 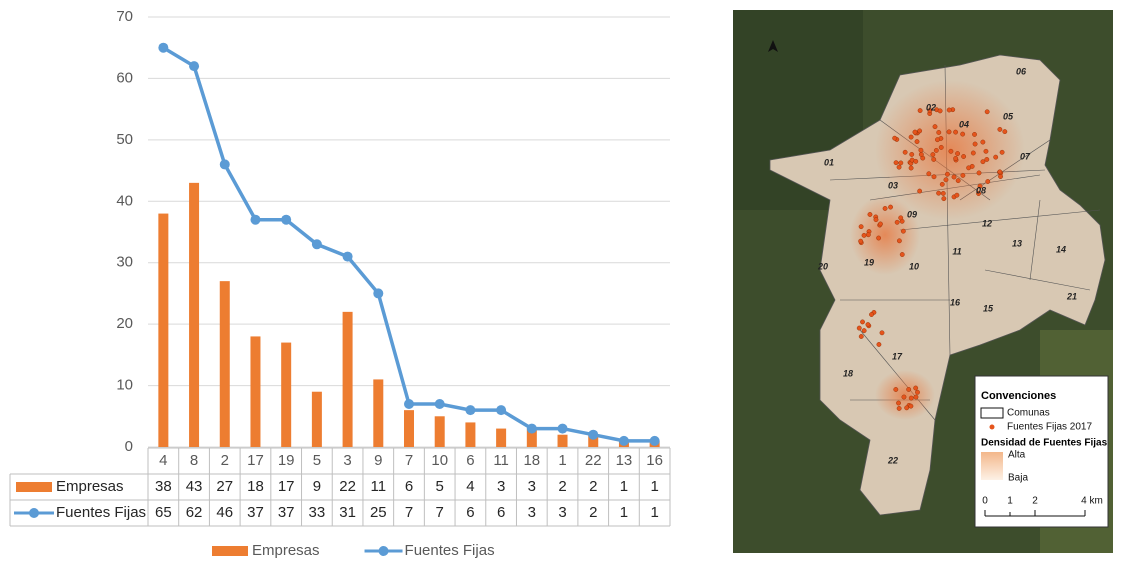 What do you see at coordinates (593, 460) in the screenshot?
I see `x-tick-label: 22` at bounding box center [593, 460].